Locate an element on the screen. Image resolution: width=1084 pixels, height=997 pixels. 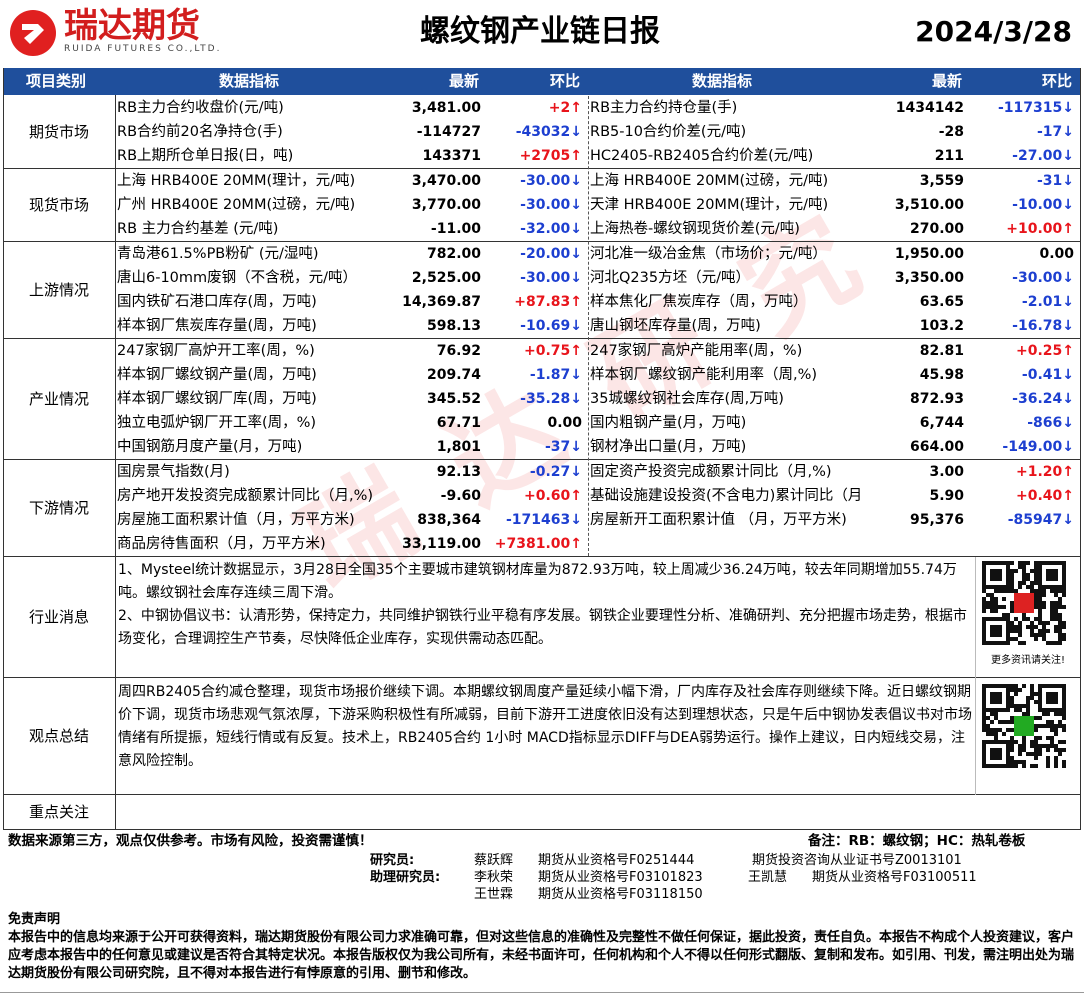
latest-value: 3,481.00 is located at coordinates (446, 108).